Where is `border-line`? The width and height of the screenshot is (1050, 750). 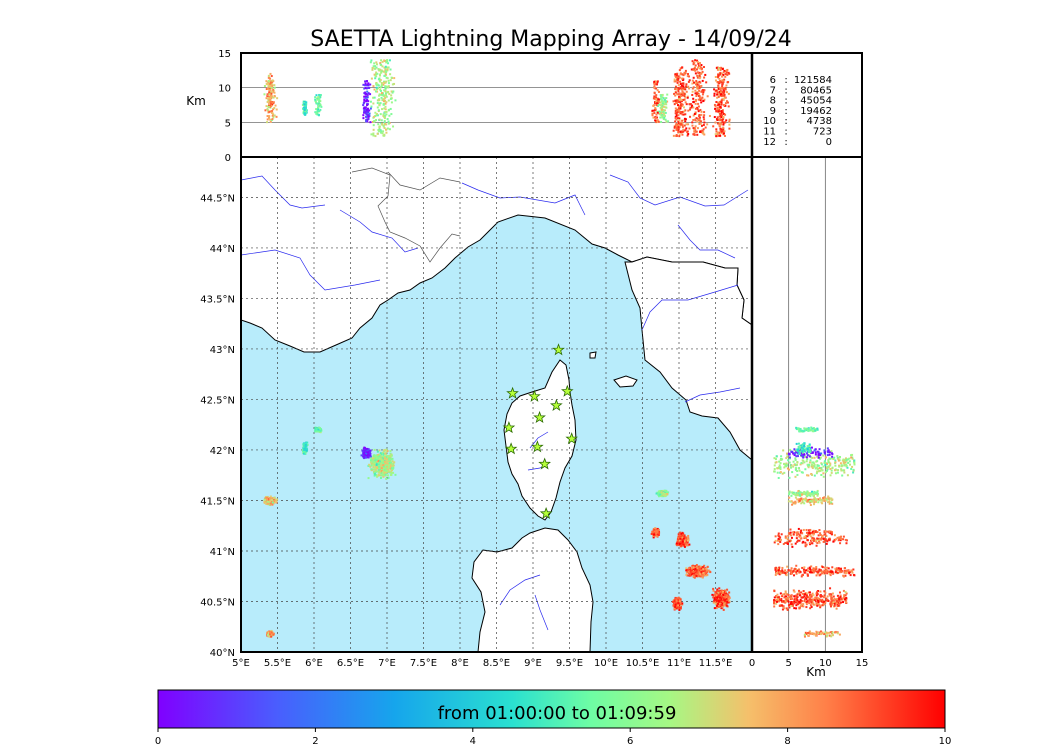
border-line is located at coordinates (406, 215).